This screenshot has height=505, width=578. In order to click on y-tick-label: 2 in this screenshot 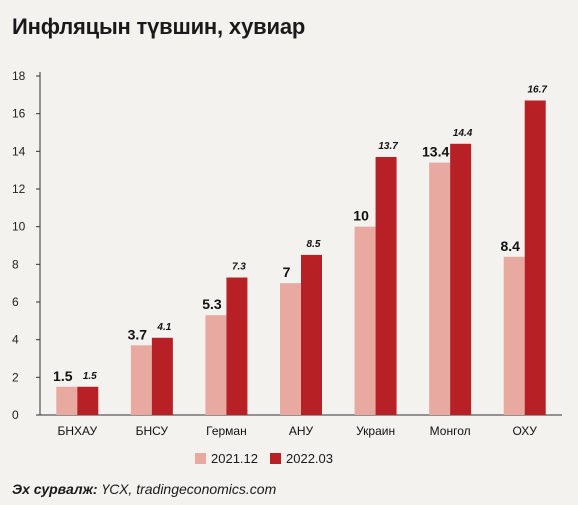, I will do `click(15, 377)`.